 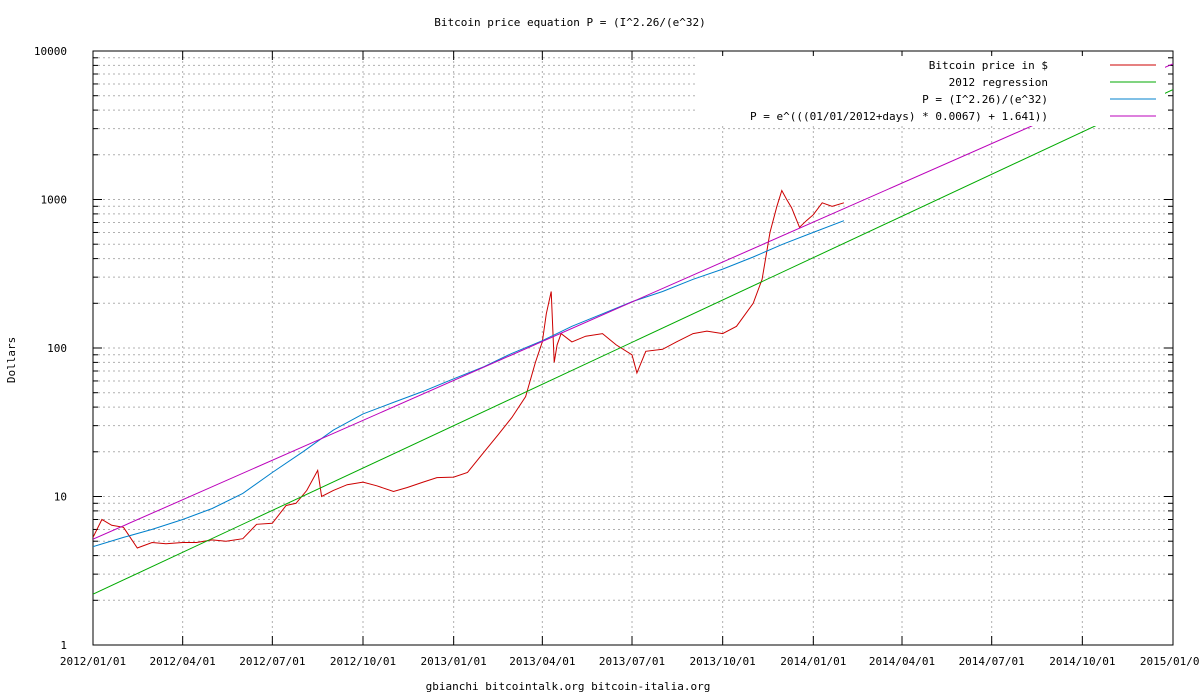 I want to click on x-tick-label: 2012/01/01, so click(x=93, y=661).